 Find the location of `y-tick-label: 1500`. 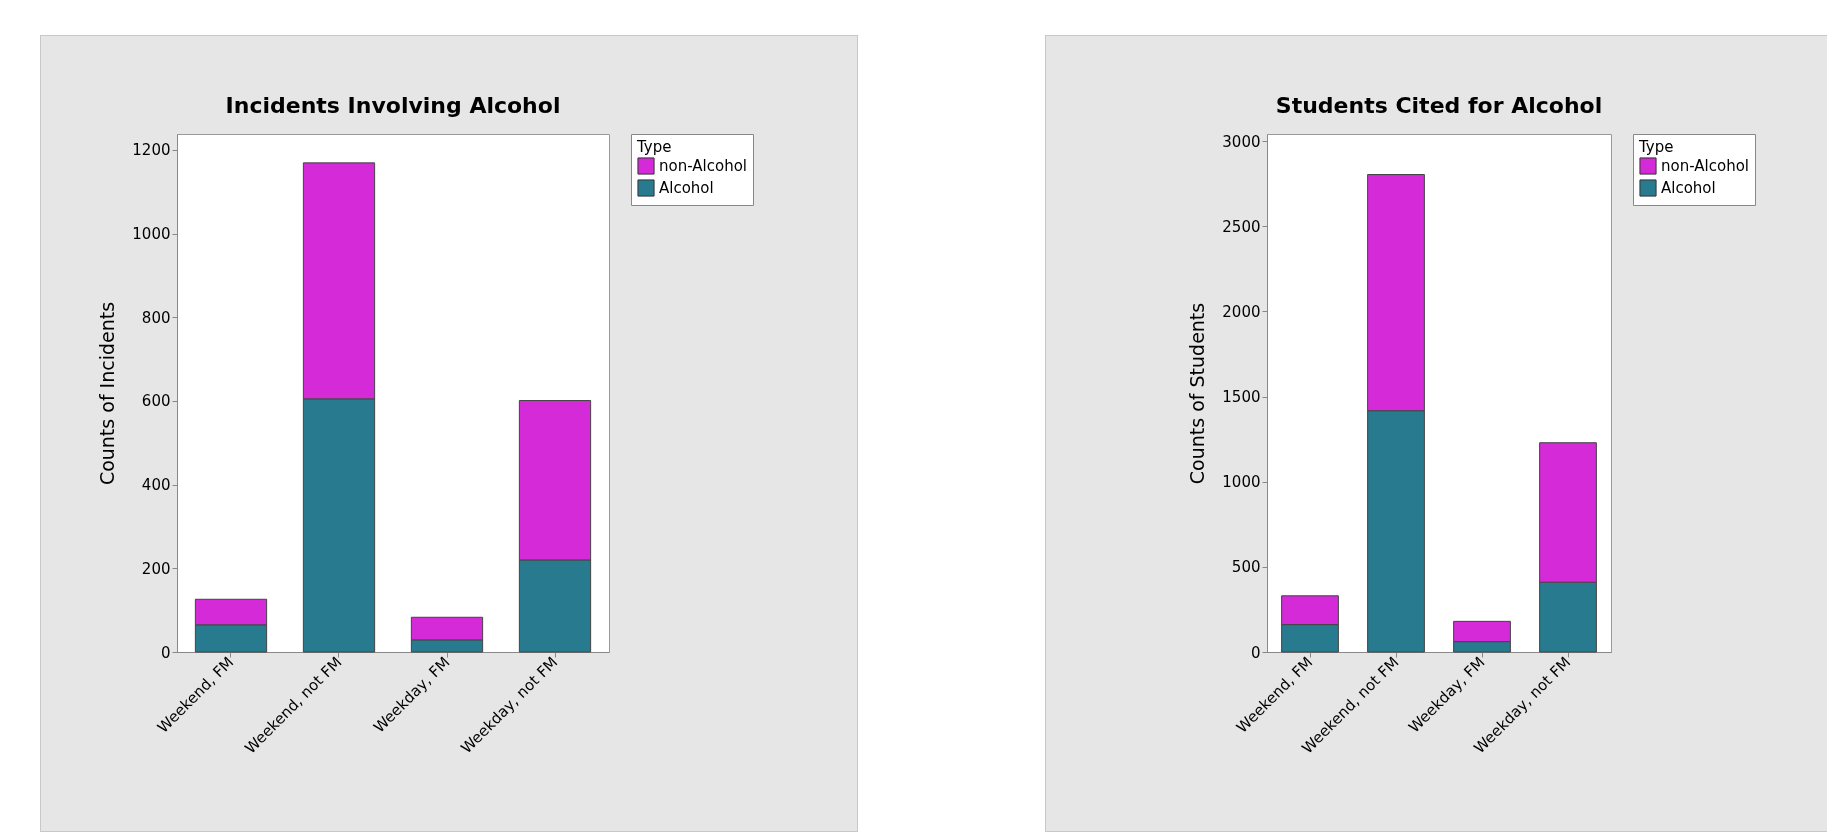

y-tick-label: 1500 is located at coordinates (1241, 397).